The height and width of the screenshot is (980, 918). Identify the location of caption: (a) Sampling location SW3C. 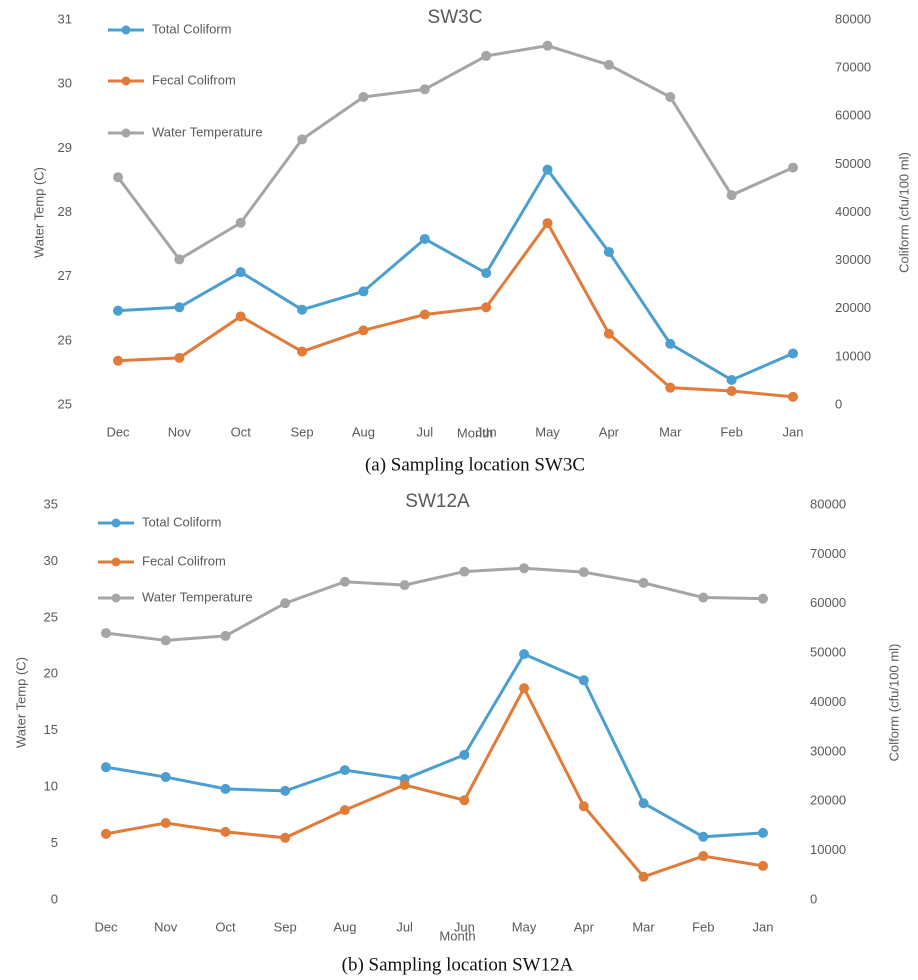
(475, 464).